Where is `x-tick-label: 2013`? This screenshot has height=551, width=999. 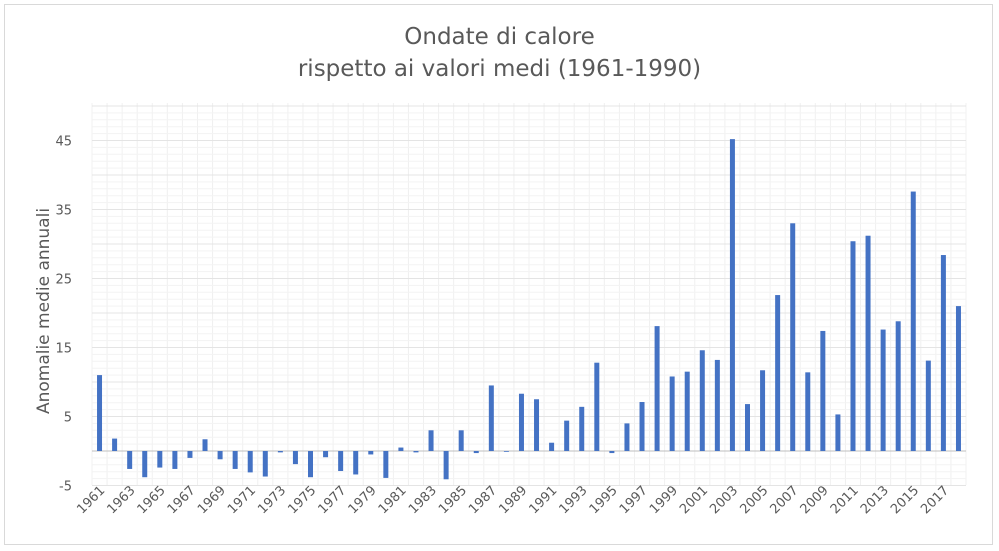 x-tick-label: 2013 is located at coordinates (875, 500).